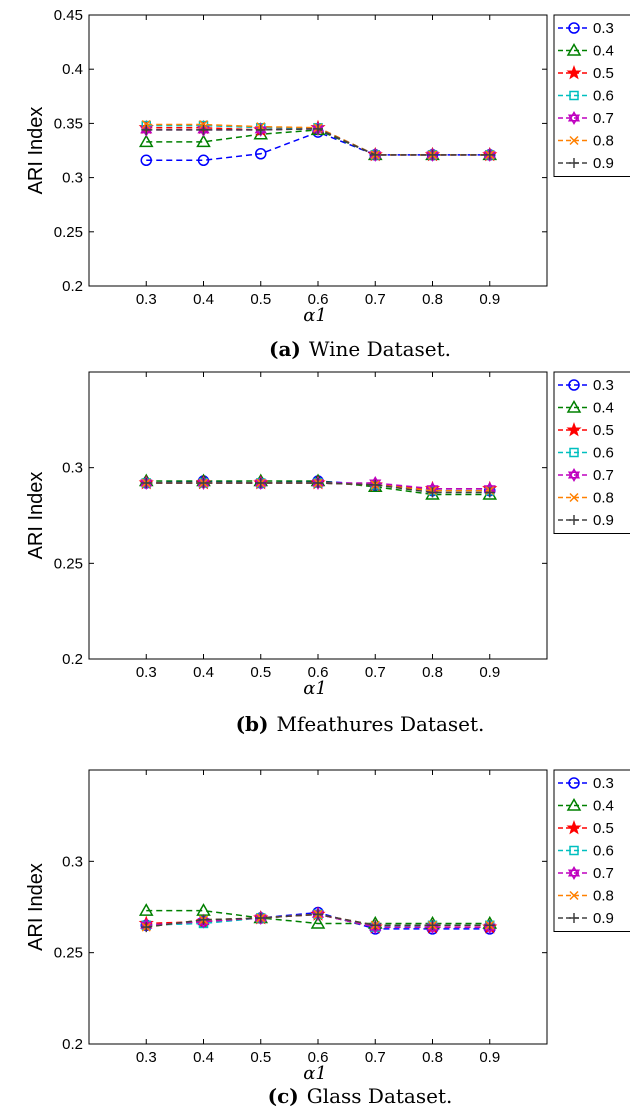 This screenshot has width=630, height=1112. Describe the element at coordinates (285, 349) in the screenshot. I see `caption-label: (a)` at that location.